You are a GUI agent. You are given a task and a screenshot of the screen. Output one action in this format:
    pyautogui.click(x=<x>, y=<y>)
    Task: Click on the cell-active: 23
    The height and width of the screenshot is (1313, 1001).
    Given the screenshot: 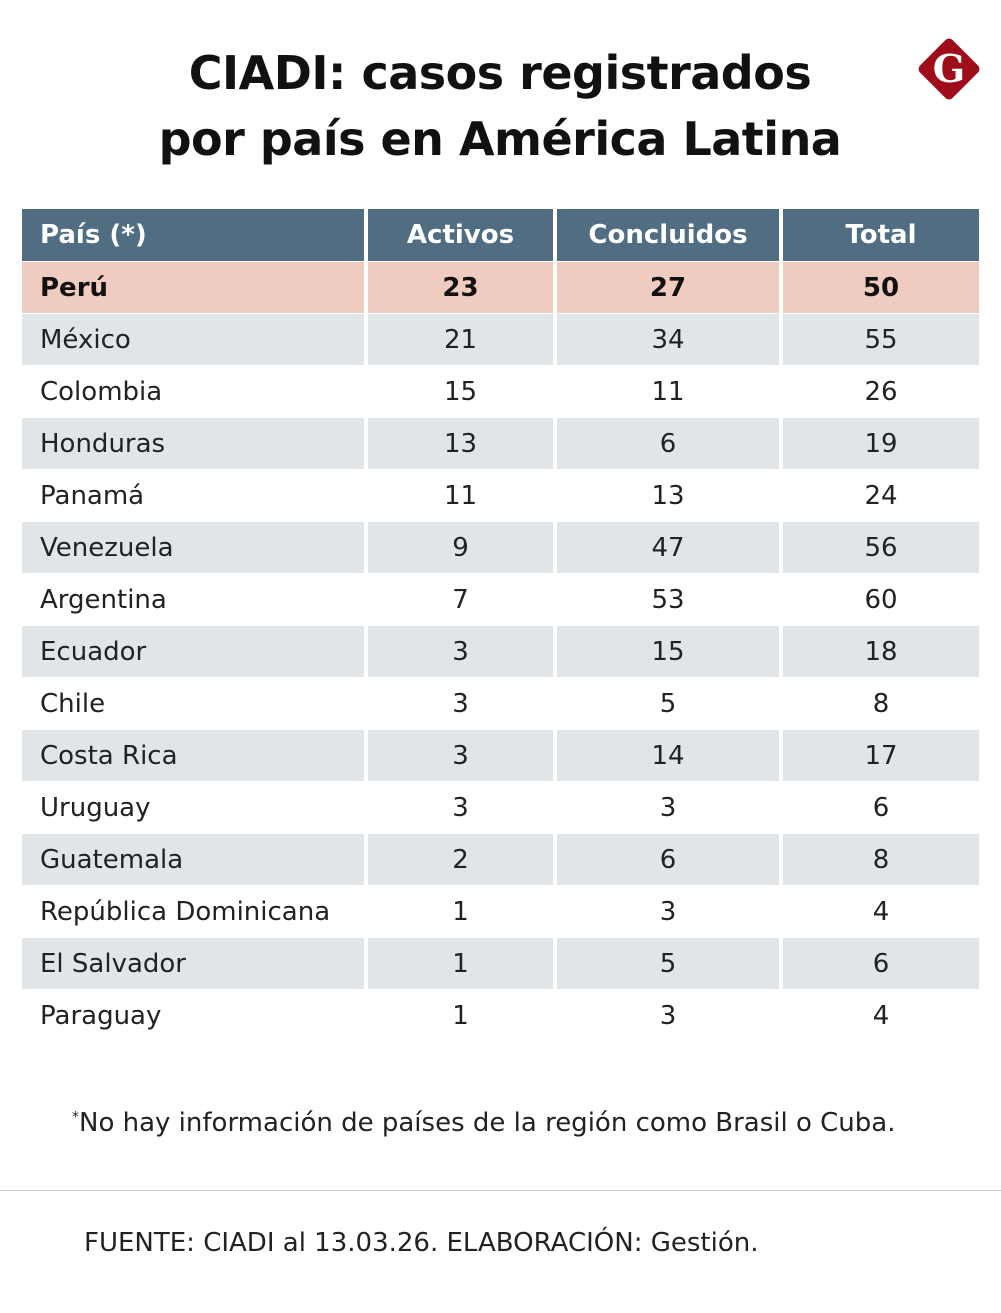 What is the action you would take?
    pyautogui.click(x=460, y=287)
    